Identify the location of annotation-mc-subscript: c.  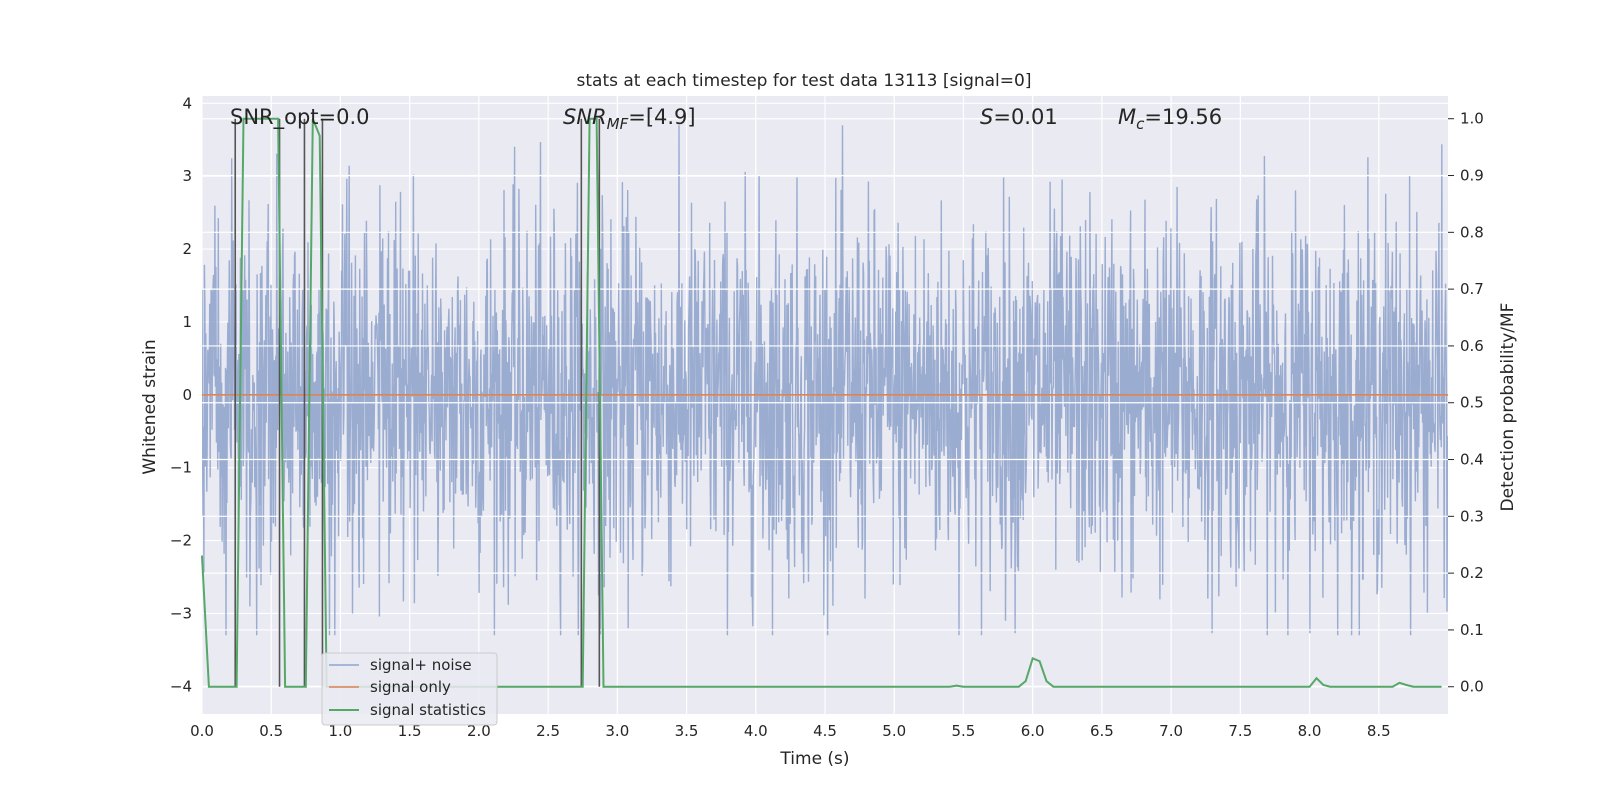
(1140, 124).